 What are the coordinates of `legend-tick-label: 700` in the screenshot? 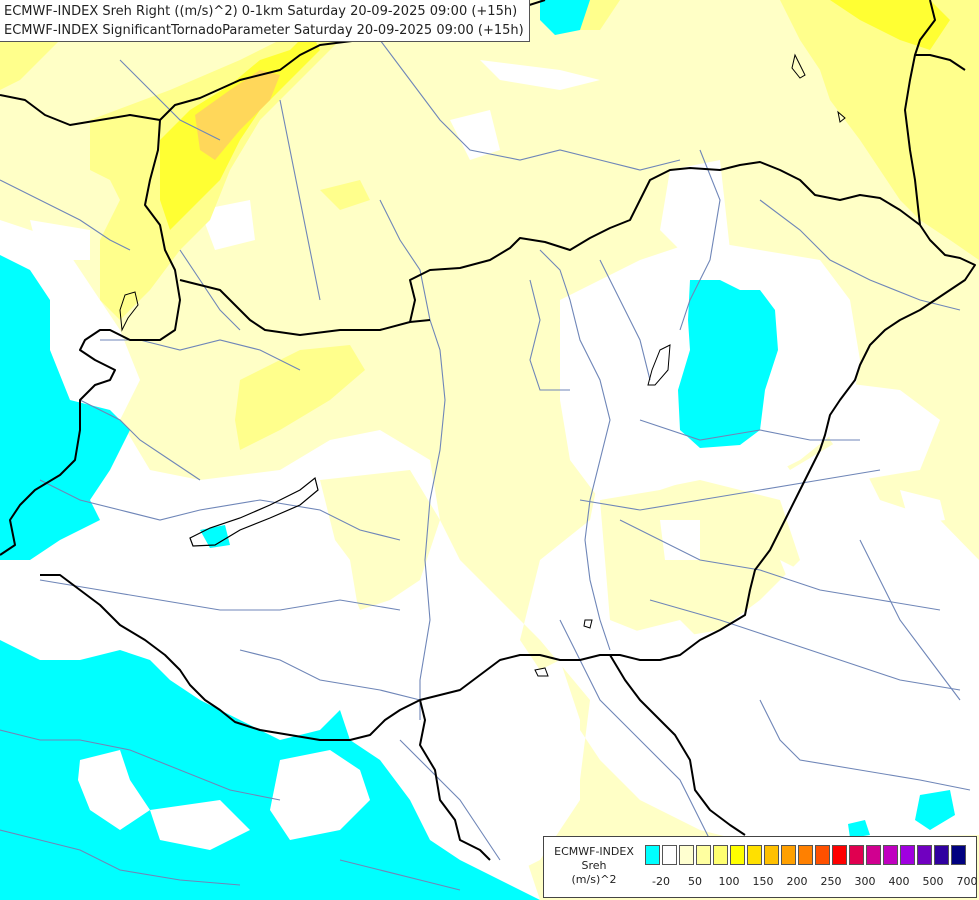 It's located at (967, 881).